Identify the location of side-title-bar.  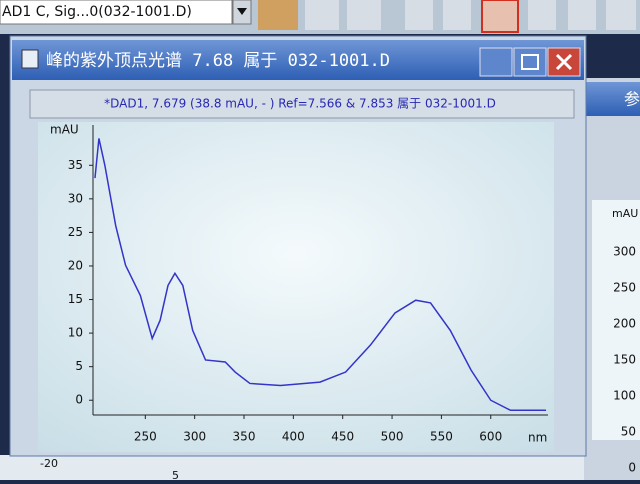
(613, 99).